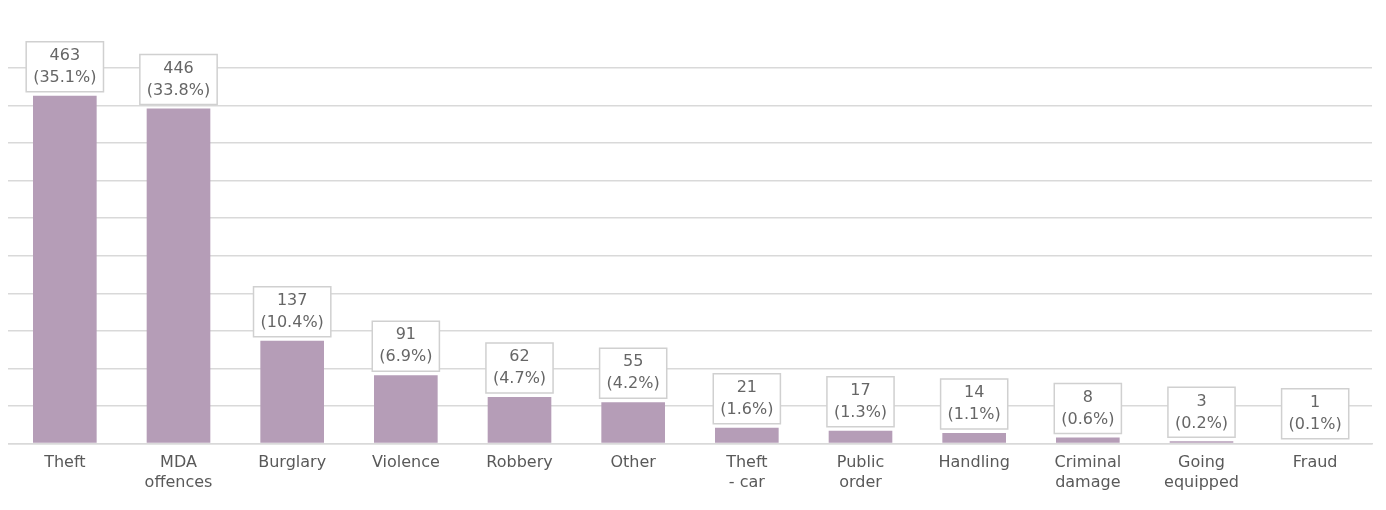 Image resolution: width=1386 pixels, height=510 pixels. Describe the element at coordinates (178, 471) in the screenshot. I see `x-tick-label: MDA offences` at that location.